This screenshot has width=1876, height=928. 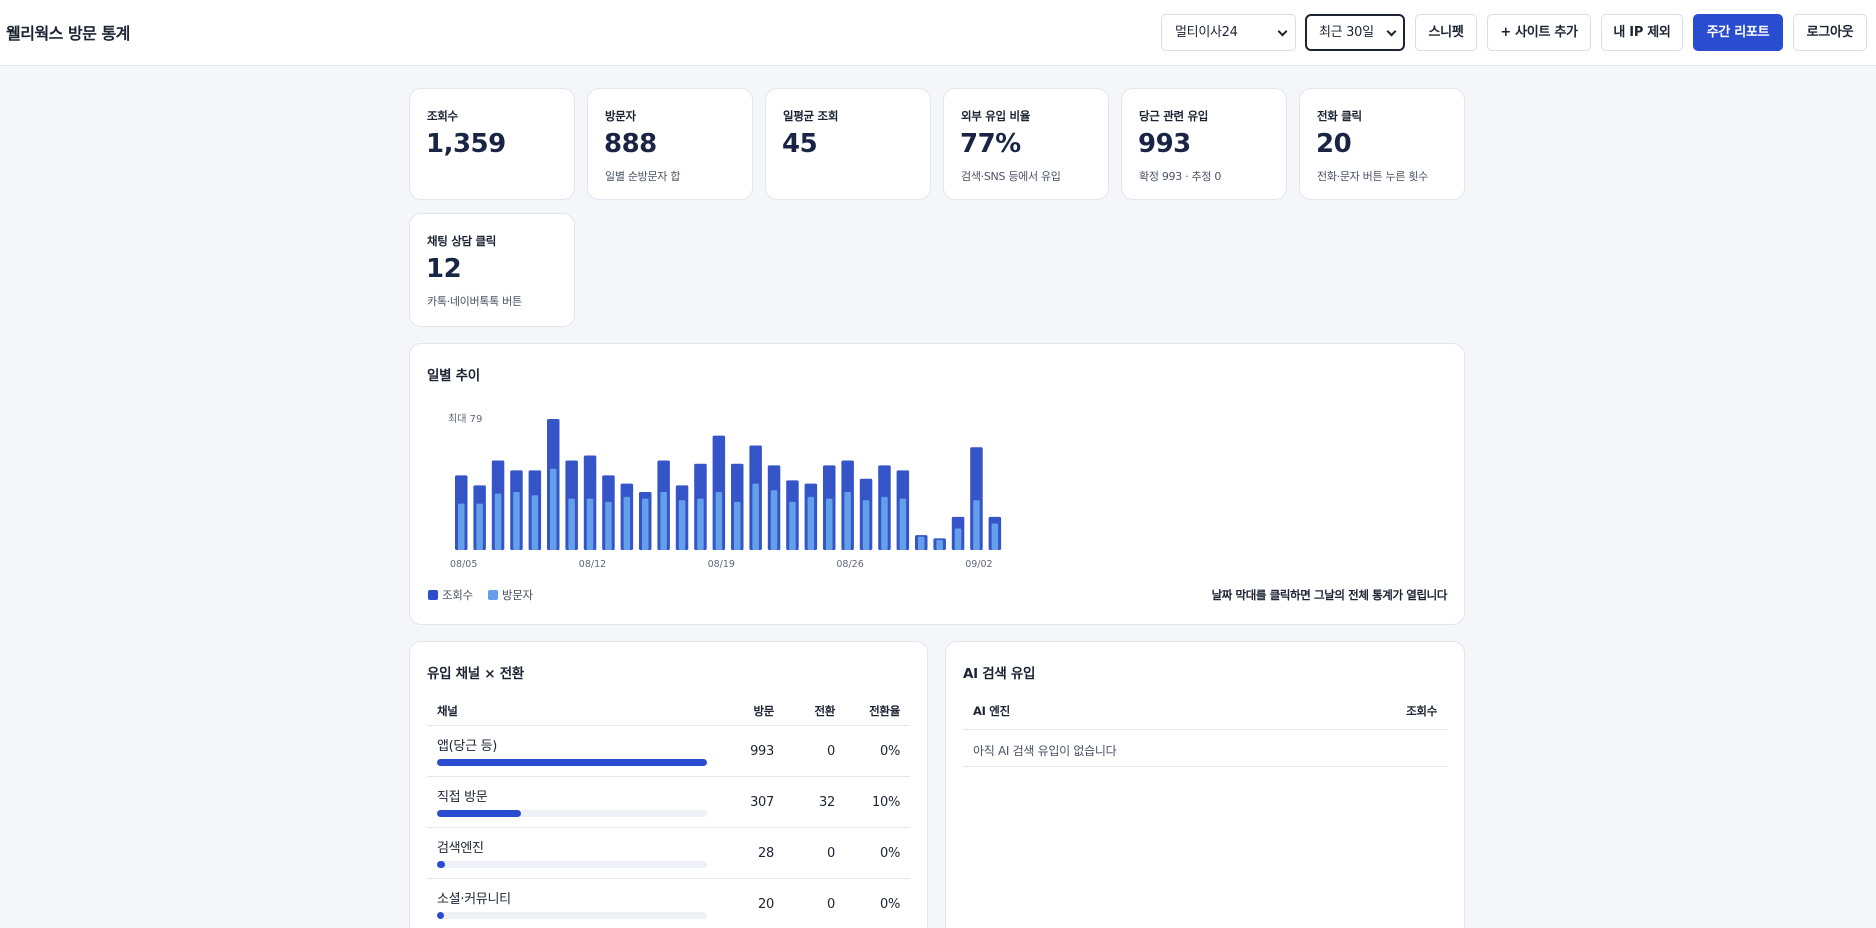 I want to click on channel-conversions: 32, so click(x=827, y=802).